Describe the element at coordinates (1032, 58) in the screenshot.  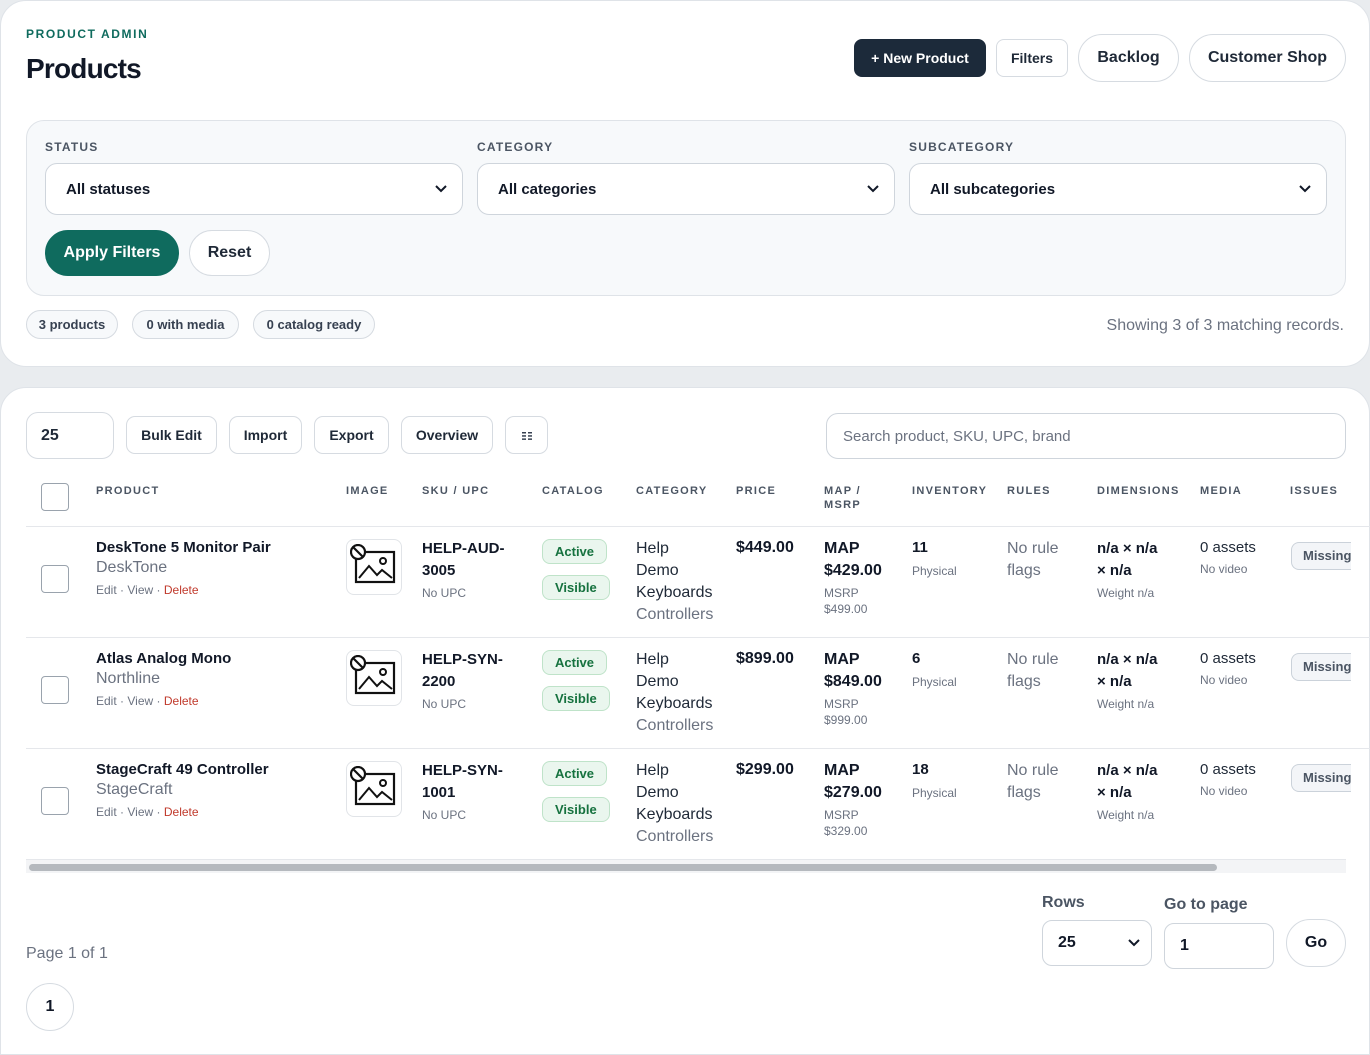
I see `filters-button: Filters` at that location.